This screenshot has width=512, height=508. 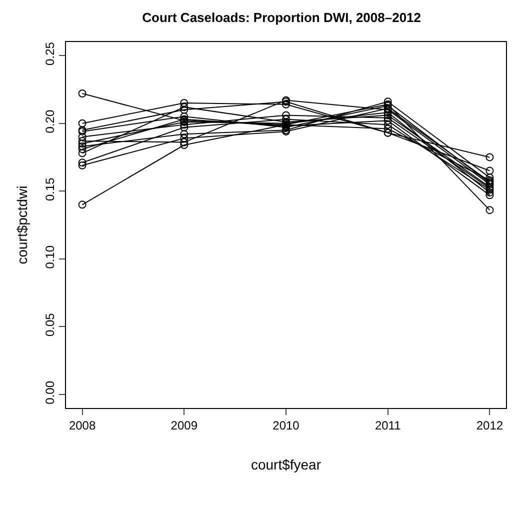 I want to click on y-tick-label: 0.20, so click(x=50, y=122).